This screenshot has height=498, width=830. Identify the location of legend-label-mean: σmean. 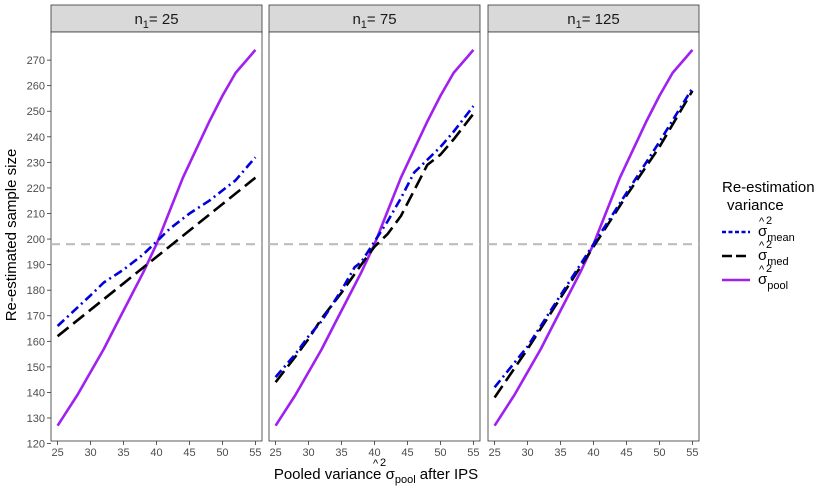
(776, 233).